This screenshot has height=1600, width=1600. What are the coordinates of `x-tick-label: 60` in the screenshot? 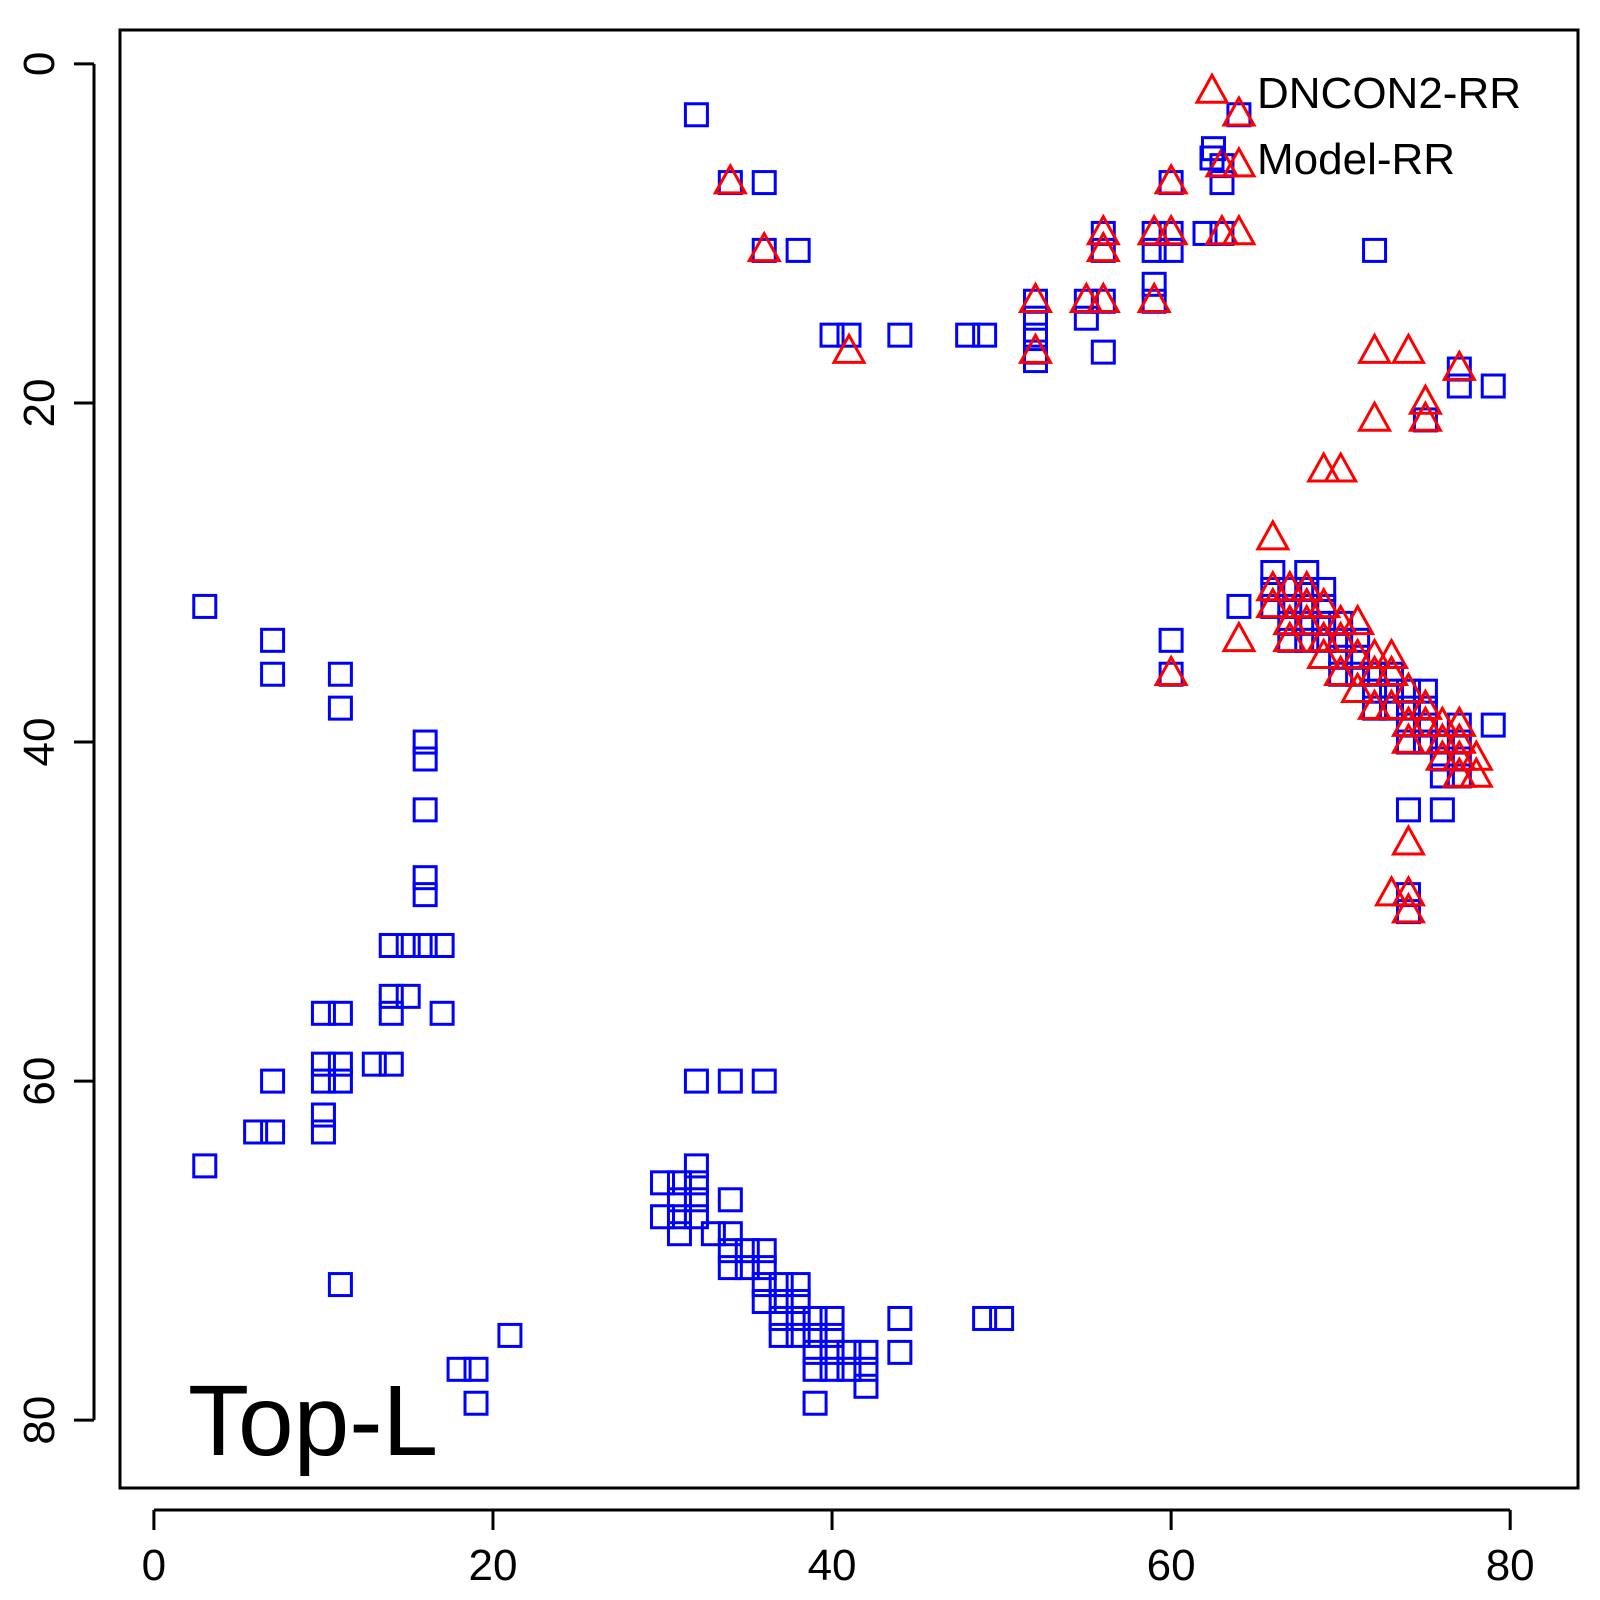 It's located at (1171, 1565).